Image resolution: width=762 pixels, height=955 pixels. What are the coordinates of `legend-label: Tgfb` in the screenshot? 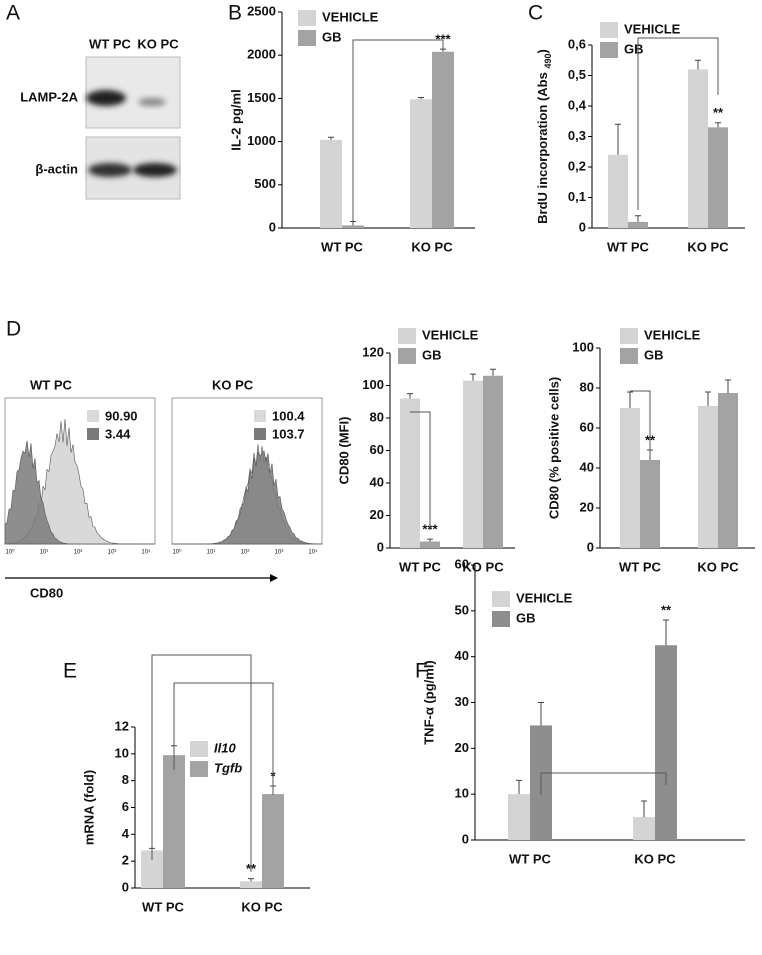 It's located at (228, 767).